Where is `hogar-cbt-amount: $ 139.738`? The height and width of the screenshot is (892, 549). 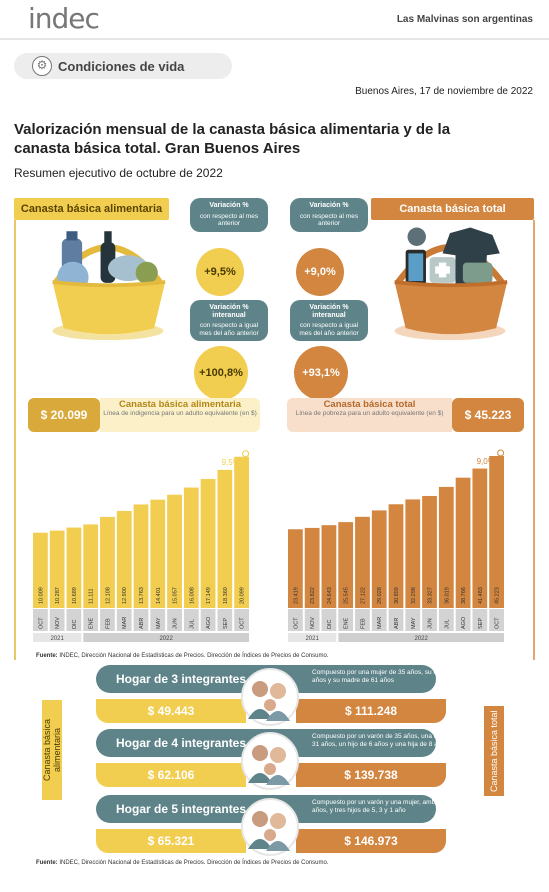
hogar-cbt-amount: $ 139.738 is located at coordinates (371, 775).